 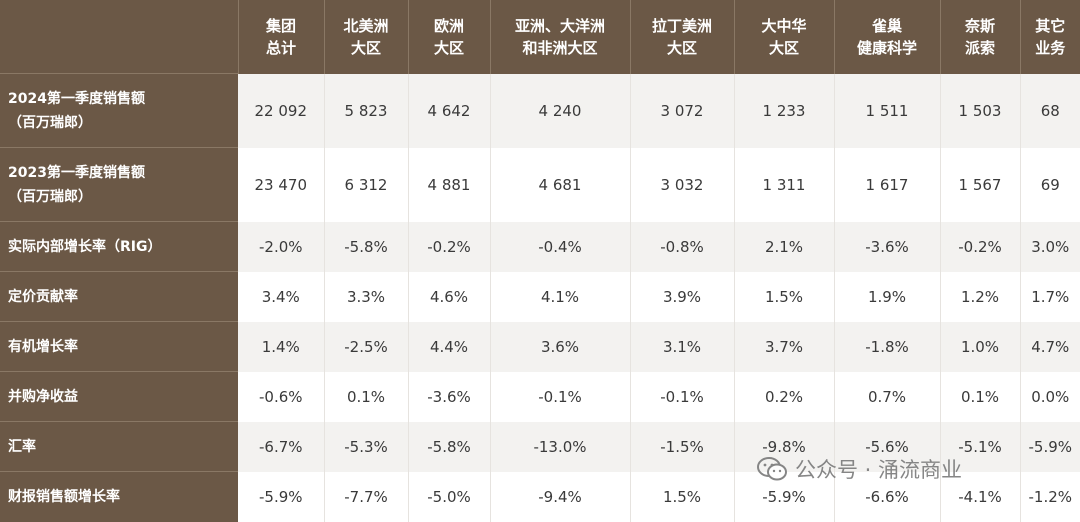 What do you see at coordinates (1050, 247) in the screenshot?
I see `table-cell: 3.0%` at bounding box center [1050, 247].